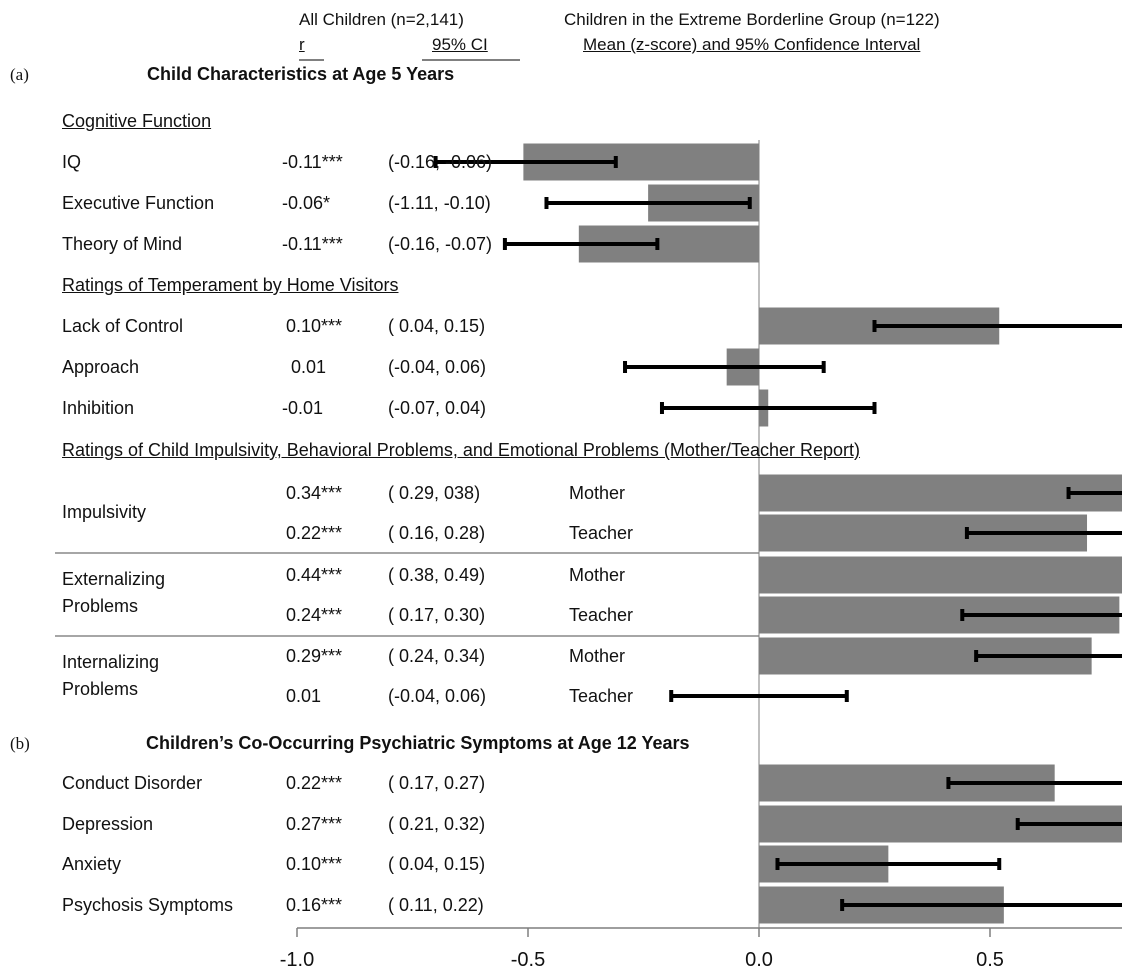  What do you see at coordinates (437, 575) in the screenshot?
I see `row-ci: ( 0.38, 0.49)` at bounding box center [437, 575].